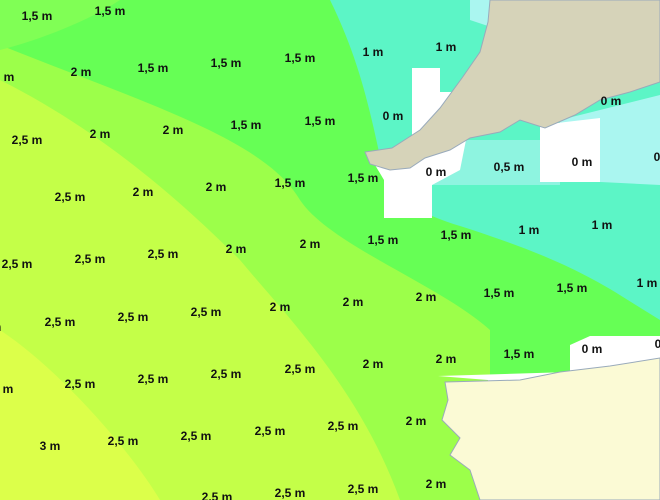  Describe the element at coordinates (570, 150) in the screenshot. I see `coast-mask` at that location.